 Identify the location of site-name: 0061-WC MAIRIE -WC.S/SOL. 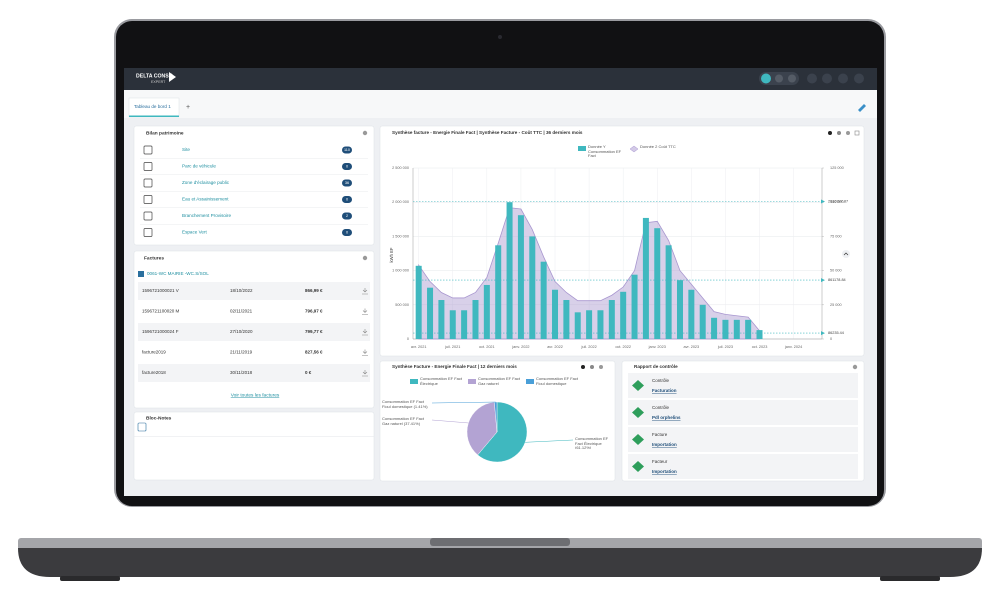
(178, 273).